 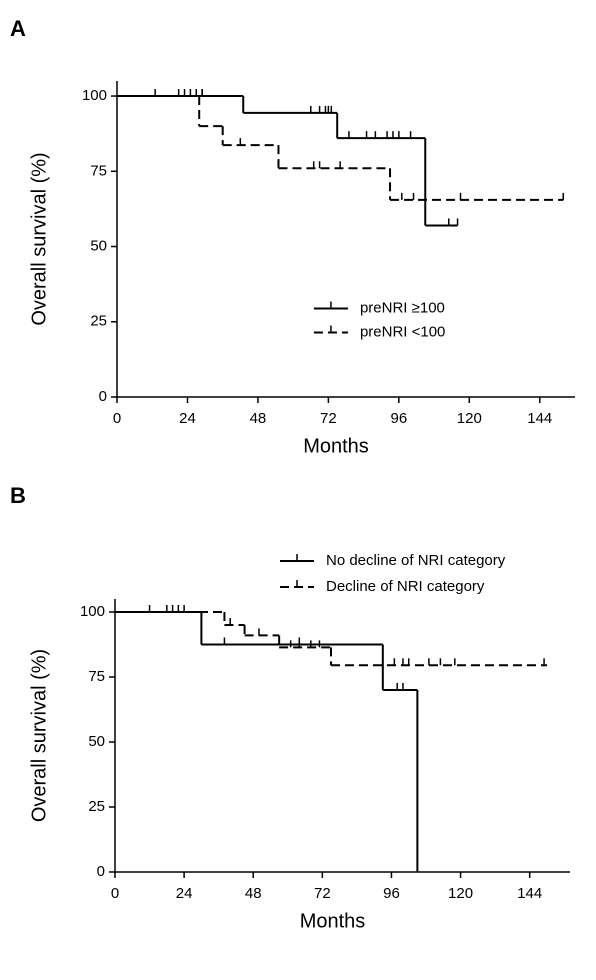 I want to click on legend-label: preNRI <100, so click(x=402, y=331).